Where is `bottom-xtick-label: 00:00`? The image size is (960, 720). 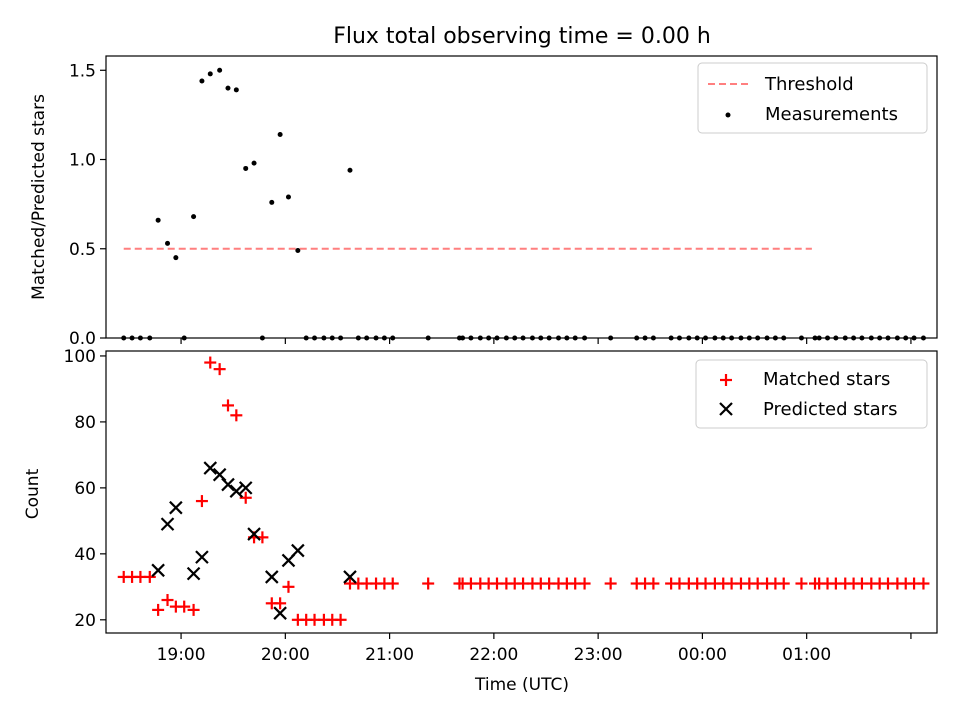
bottom-xtick-label: 00:00 is located at coordinates (702, 655).